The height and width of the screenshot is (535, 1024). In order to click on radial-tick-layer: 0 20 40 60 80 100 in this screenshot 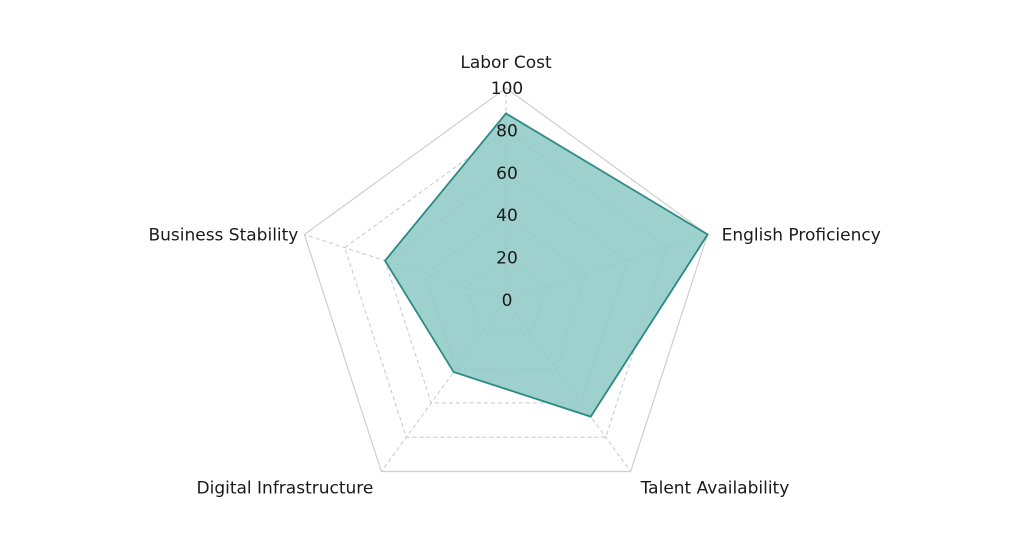, I will do `click(507, 195)`.